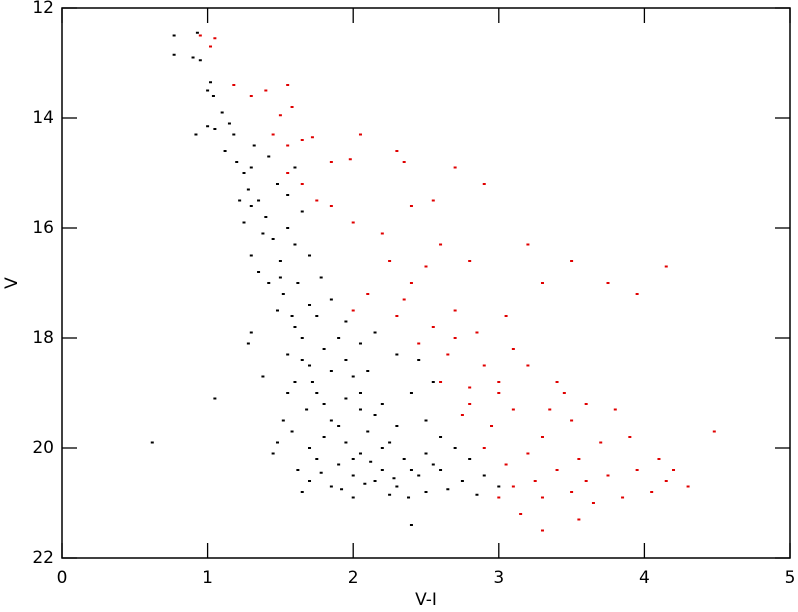  Describe the element at coordinates (644, 578) in the screenshot. I see `x-tick-label: 4` at that location.